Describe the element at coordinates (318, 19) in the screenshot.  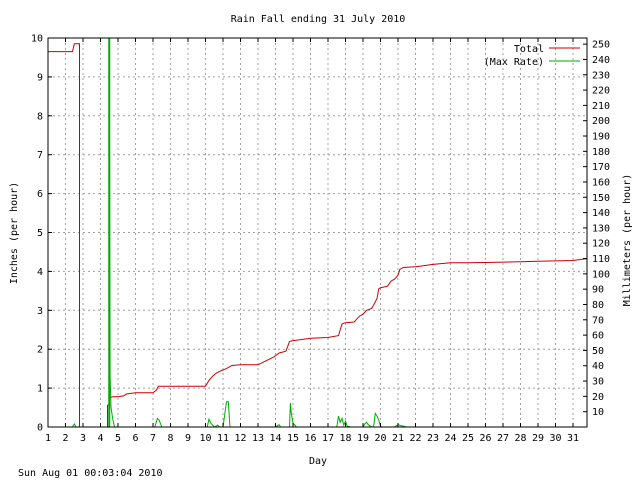
I see `chart-title: Rain Fall ending 31 July 2010` at that location.